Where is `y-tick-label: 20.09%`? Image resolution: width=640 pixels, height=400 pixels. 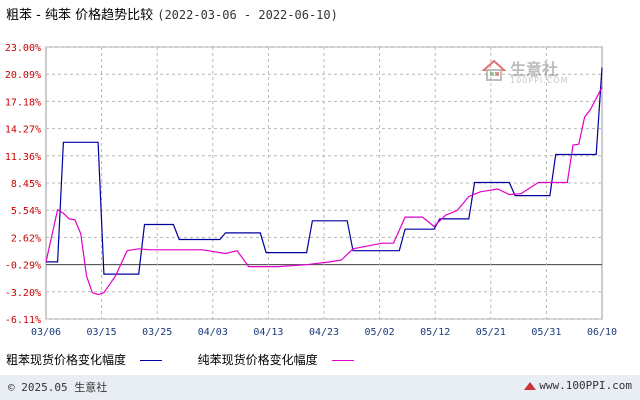 y-tick-label: 20.09% is located at coordinates (23, 75).